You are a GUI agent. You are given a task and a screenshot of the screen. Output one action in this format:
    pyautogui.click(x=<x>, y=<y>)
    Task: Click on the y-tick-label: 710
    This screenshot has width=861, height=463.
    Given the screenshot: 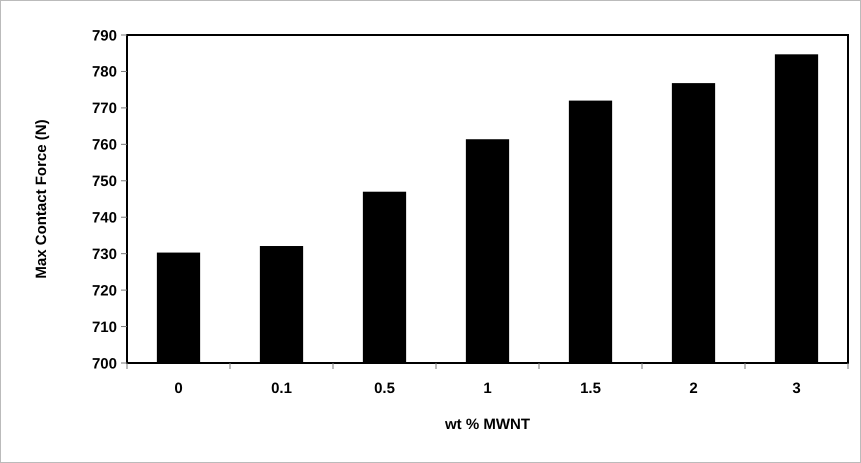 What is the action you would take?
    pyautogui.click(x=104, y=327)
    